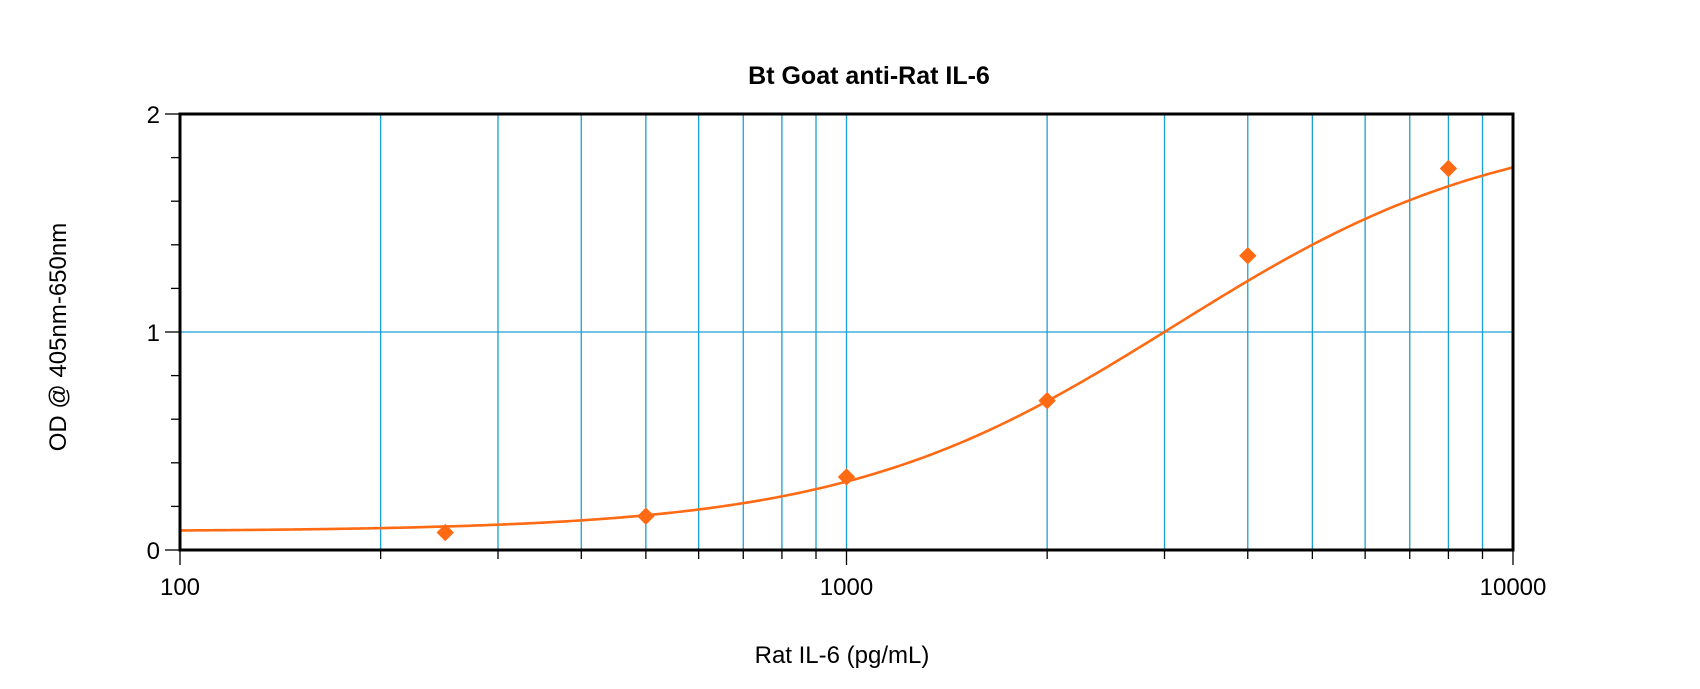  I want to click on x-axis-label: Rat IL-6 (pg/mL), so click(842, 655).